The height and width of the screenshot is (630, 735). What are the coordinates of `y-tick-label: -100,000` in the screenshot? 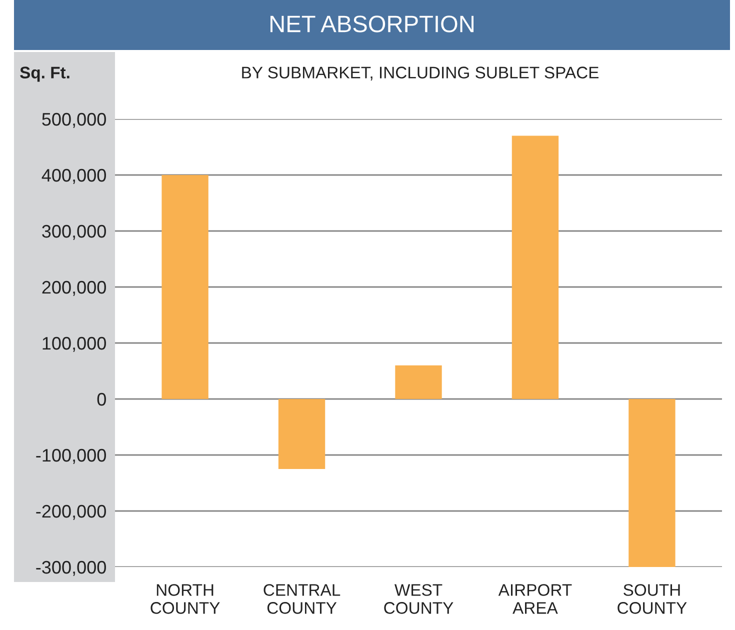 It's located at (71, 456).